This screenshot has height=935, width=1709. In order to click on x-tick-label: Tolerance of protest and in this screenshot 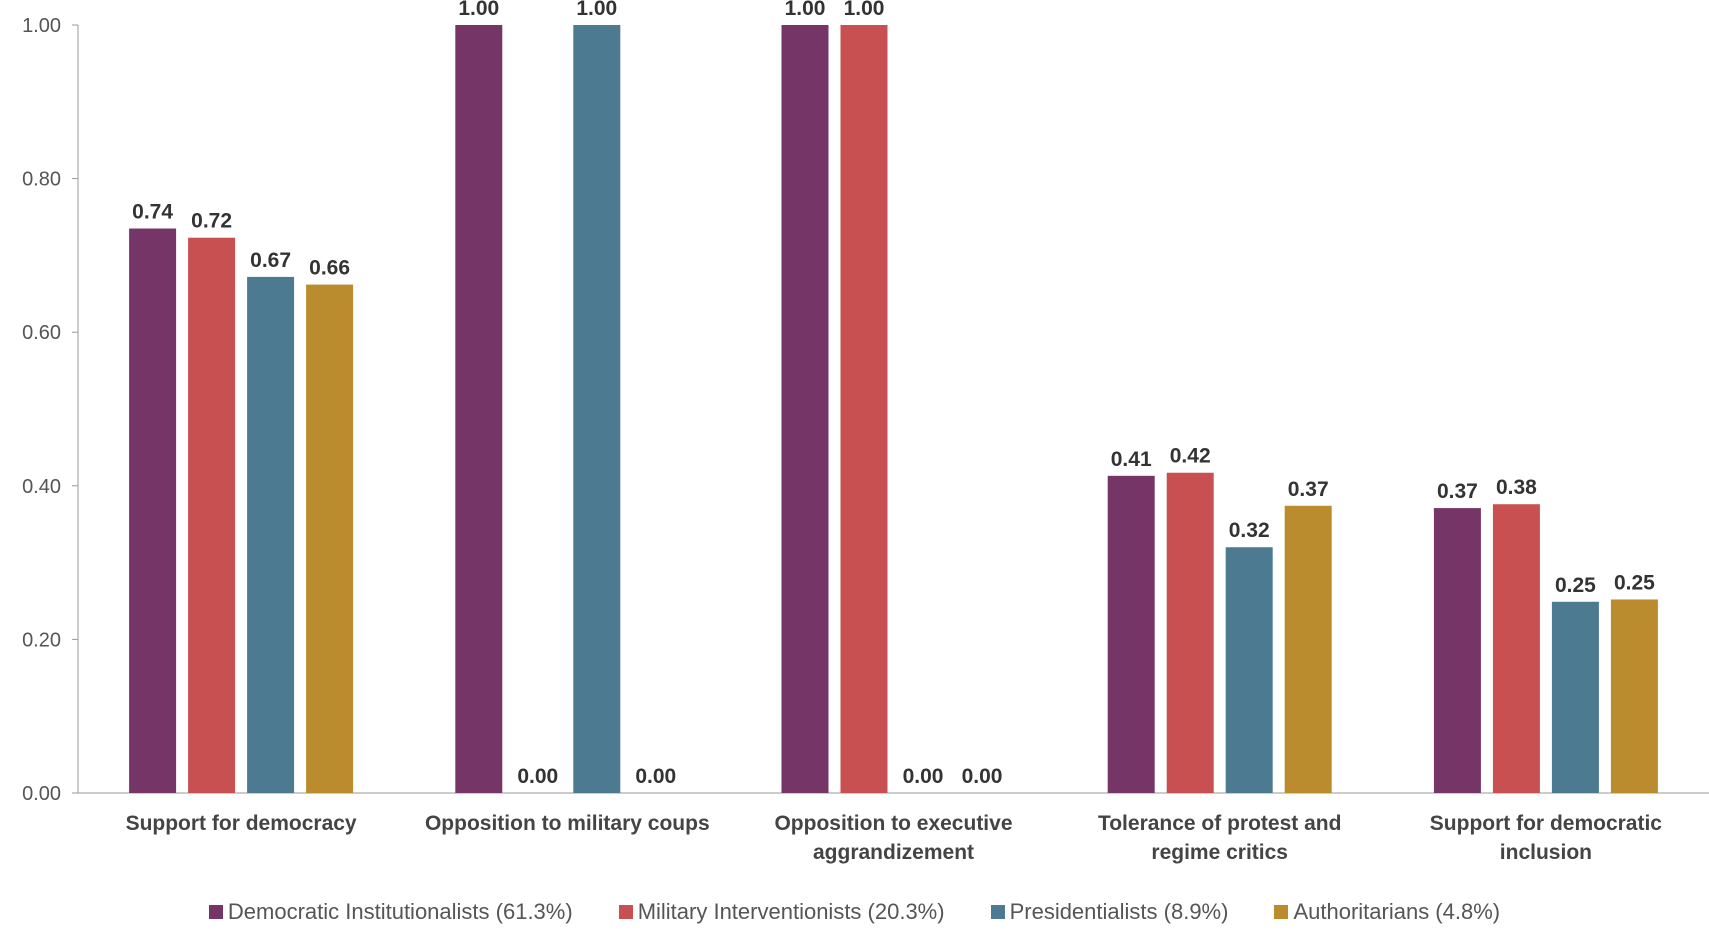, I will do `click(1219, 823)`.